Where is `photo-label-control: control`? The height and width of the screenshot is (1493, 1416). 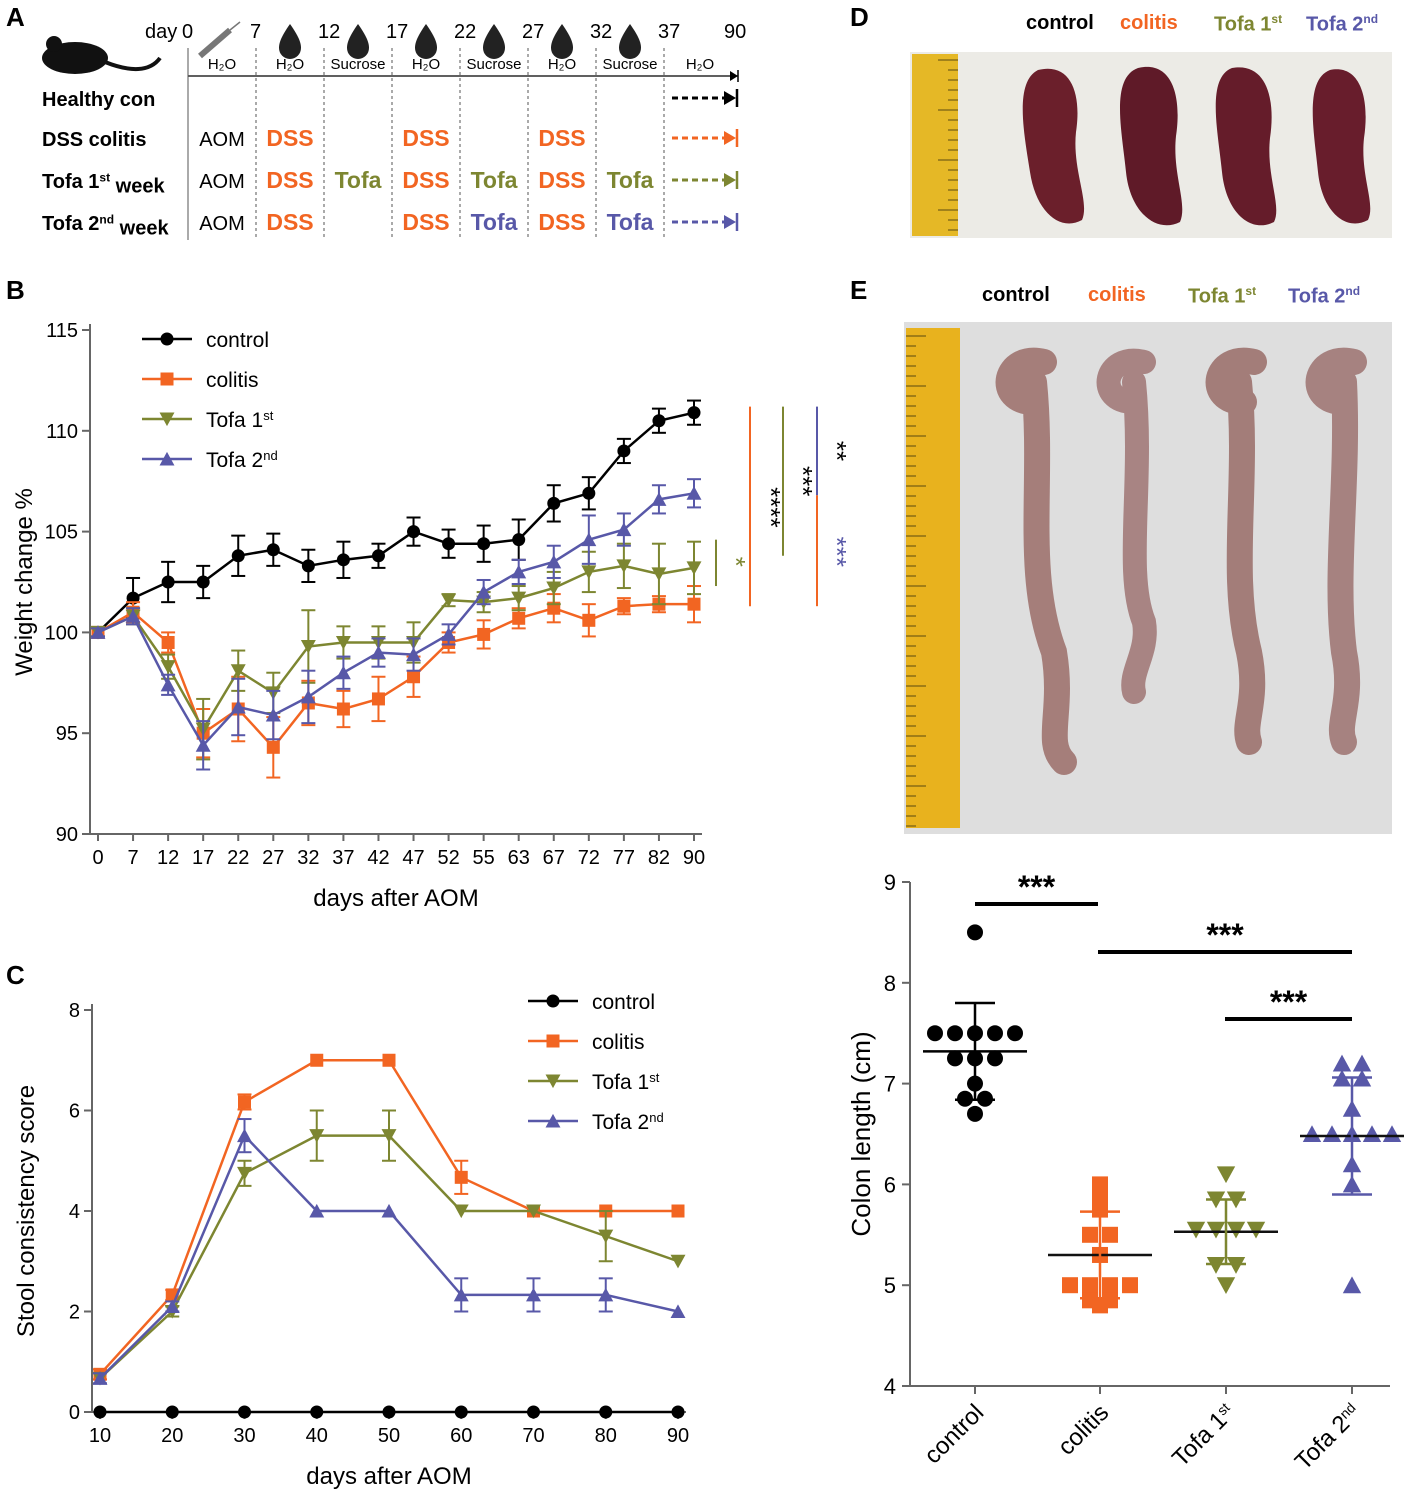 photo-label-control: control is located at coordinates (1060, 23).